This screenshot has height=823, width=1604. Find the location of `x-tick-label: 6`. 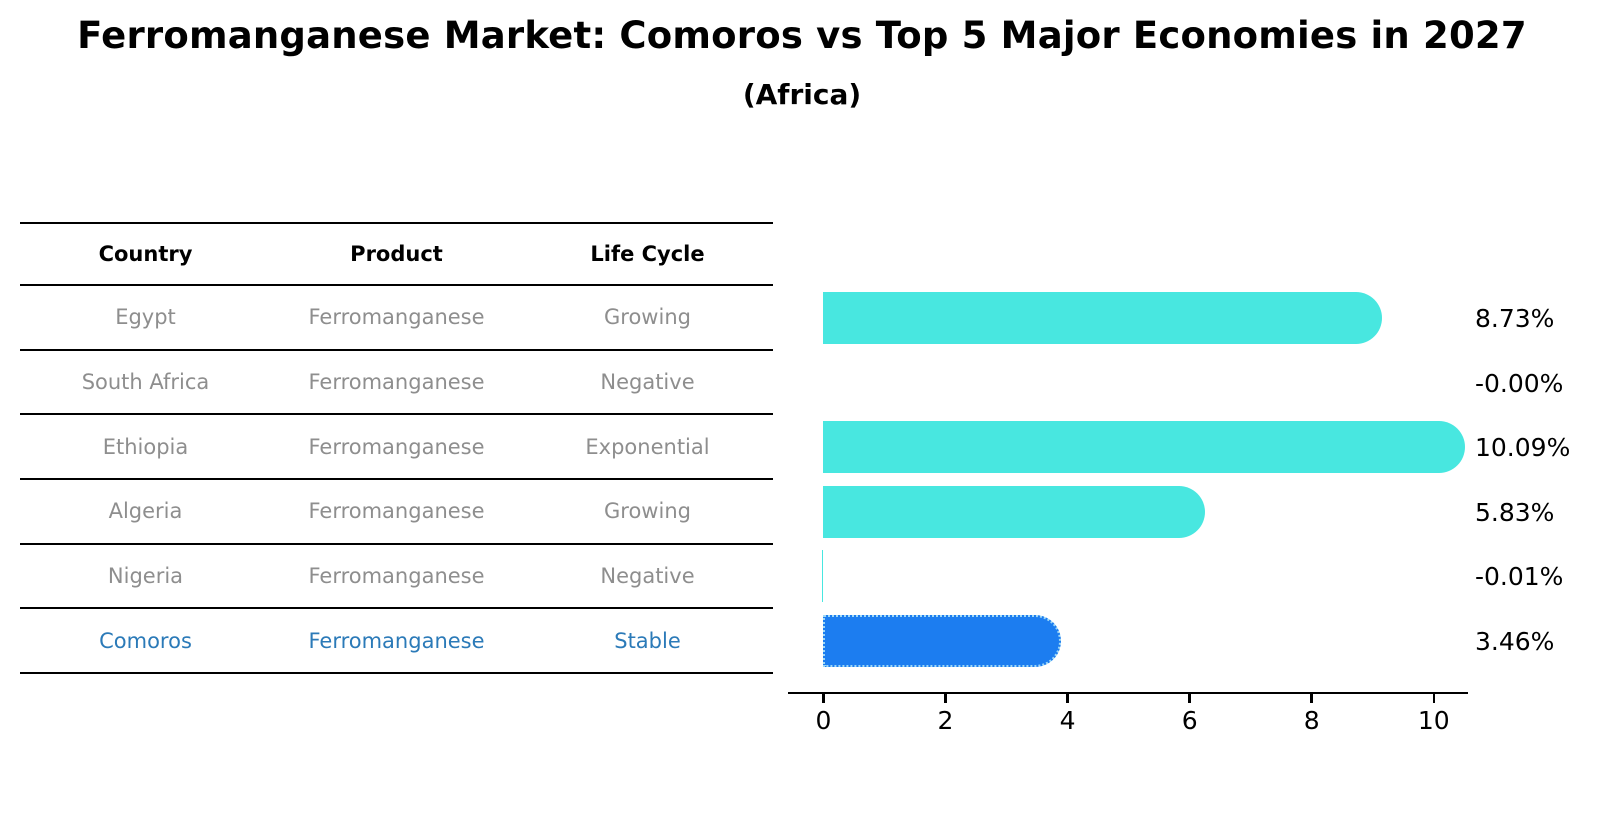

x-tick-label: 6 is located at coordinates (1189, 720).